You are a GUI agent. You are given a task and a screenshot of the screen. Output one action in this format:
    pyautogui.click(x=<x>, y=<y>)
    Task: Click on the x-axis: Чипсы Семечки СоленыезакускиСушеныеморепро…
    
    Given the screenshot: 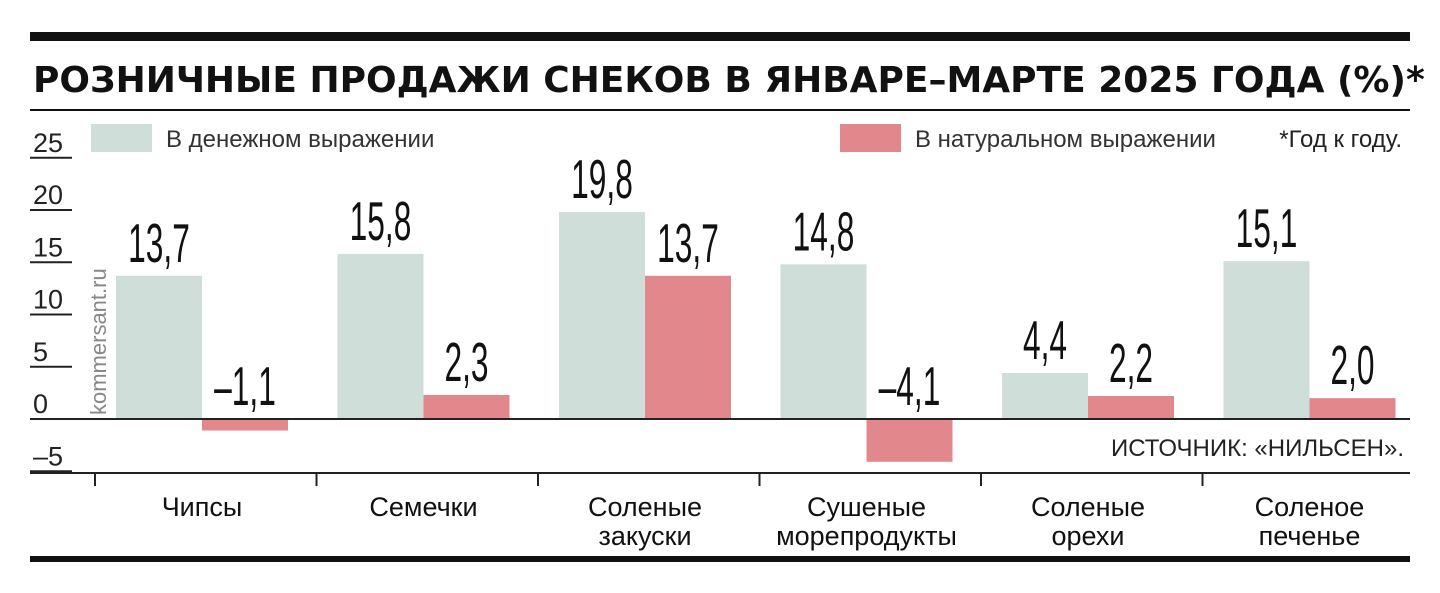 What is the action you would take?
    pyautogui.click(x=729, y=511)
    